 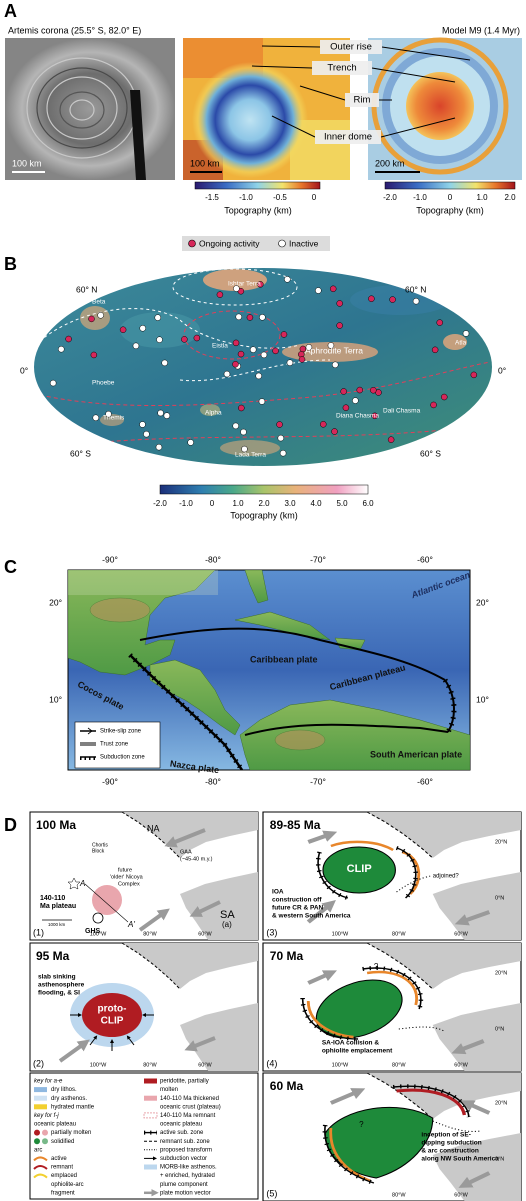 What do you see at coordinates (100, 845) in the screenshot?
I see `subpanel-text: Chortis` at bounding box center [100, 845].